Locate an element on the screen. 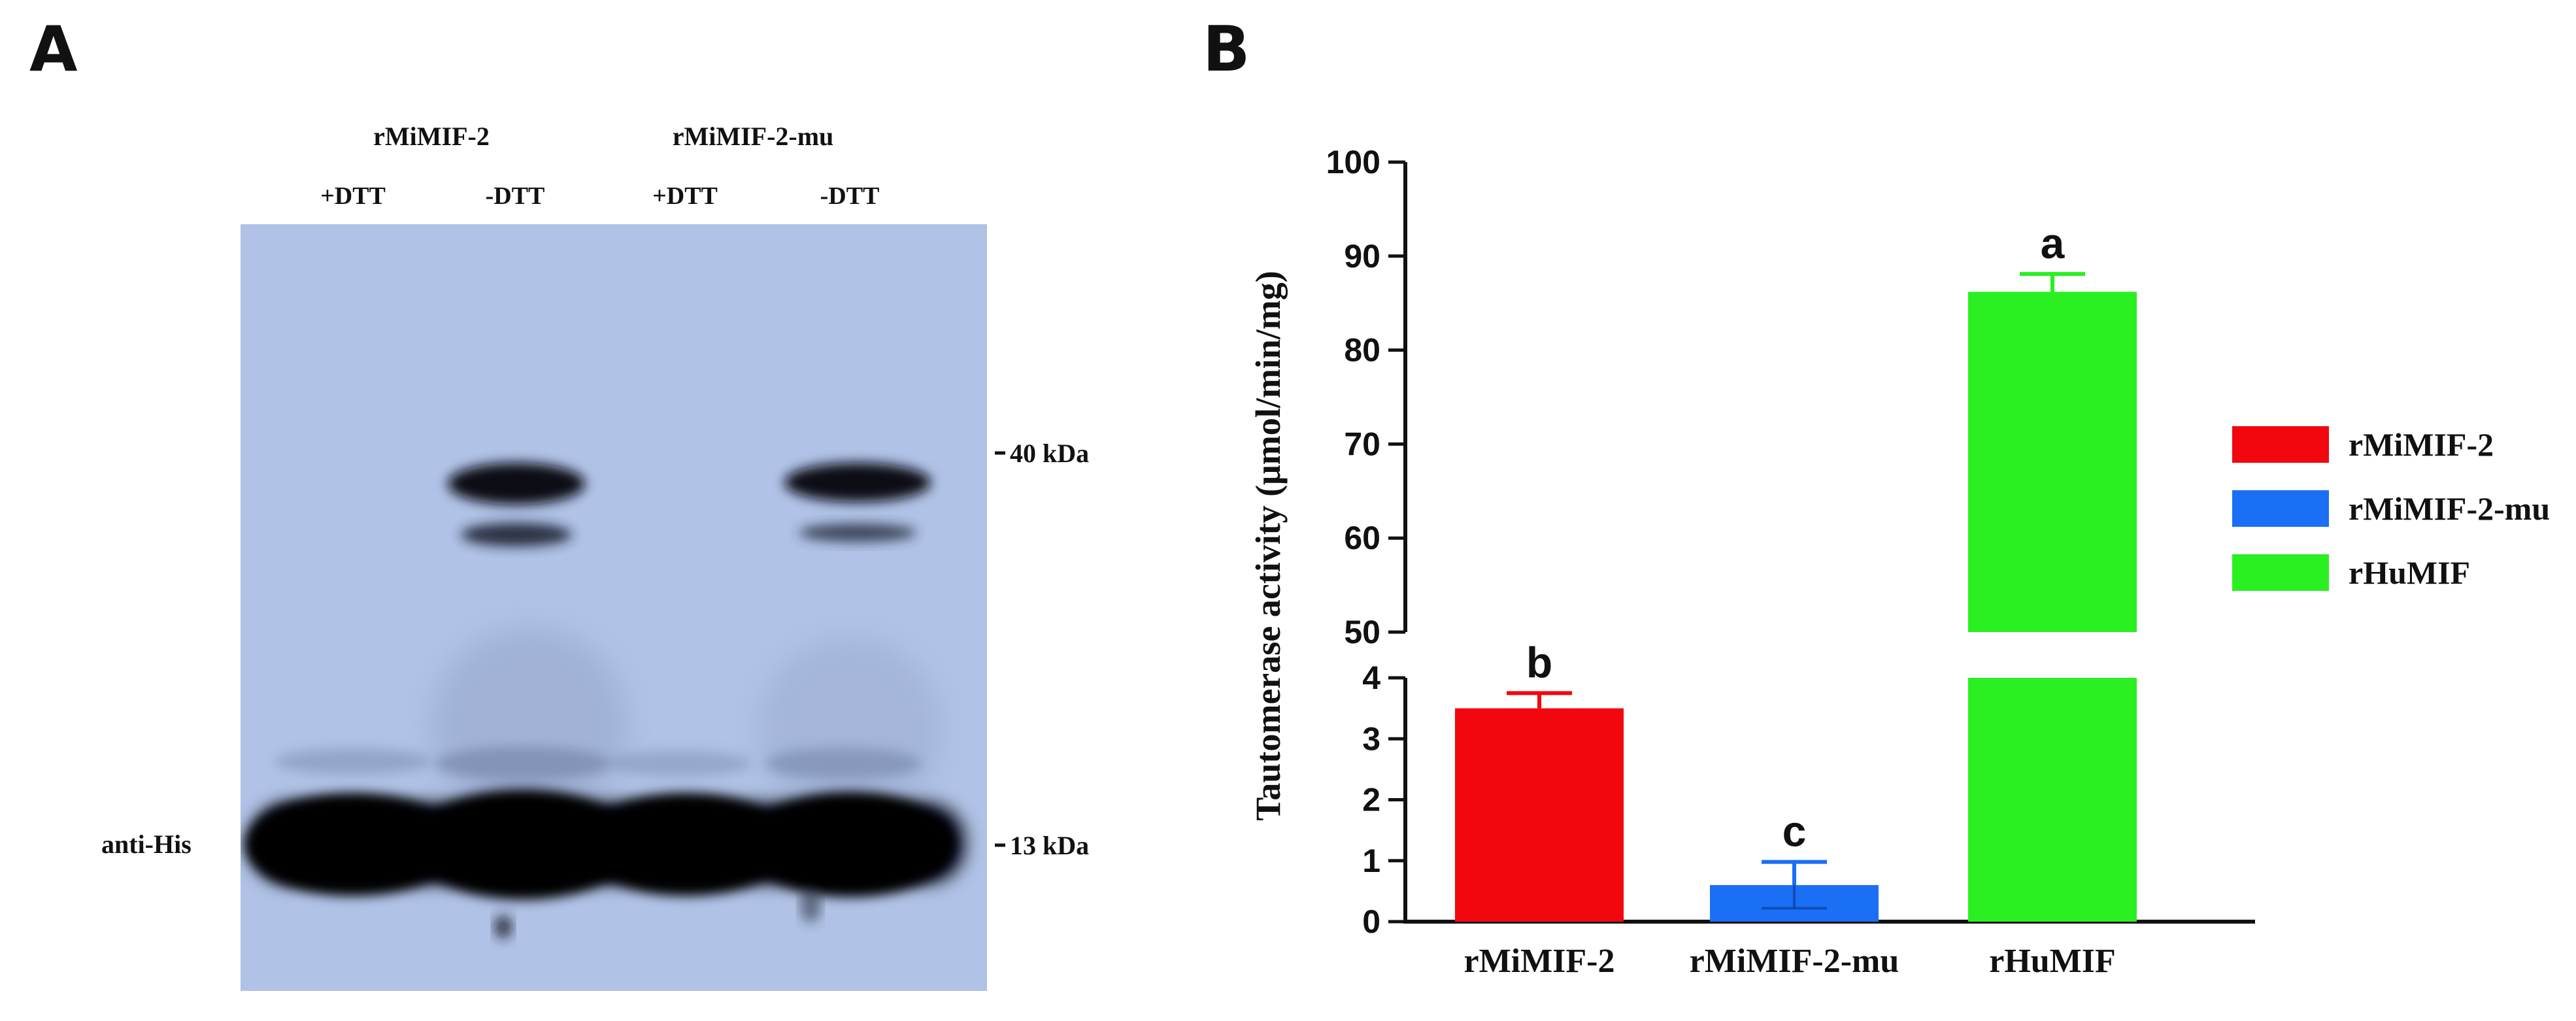 The height and width of the screenshot is (1021, 2576). chart-x-tick-labels: rMiMIF-2 rMiMIF-2-mu rHuMIF is located at coordinates (1790, 961).